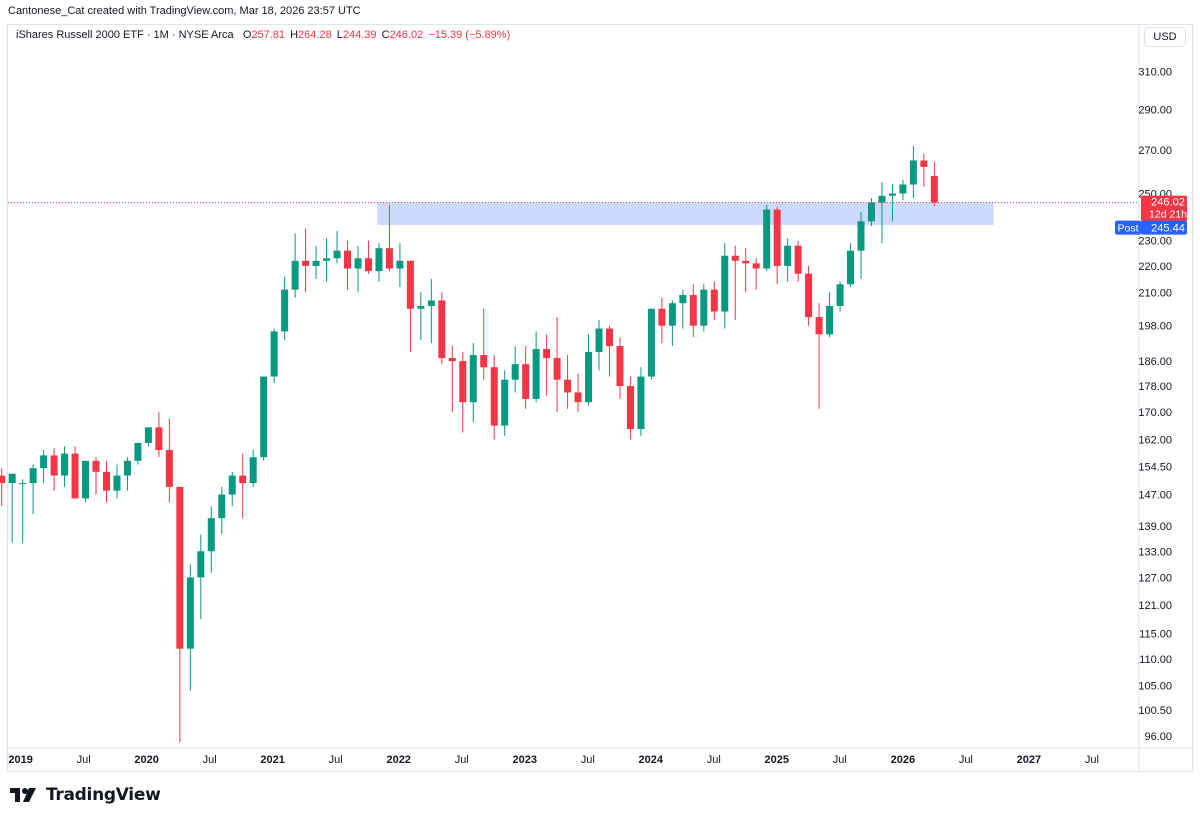  What do you see at coordinates (268, 35) in the screenshot?
I see `open-value: 257.81` at bounding box center [268, 35].